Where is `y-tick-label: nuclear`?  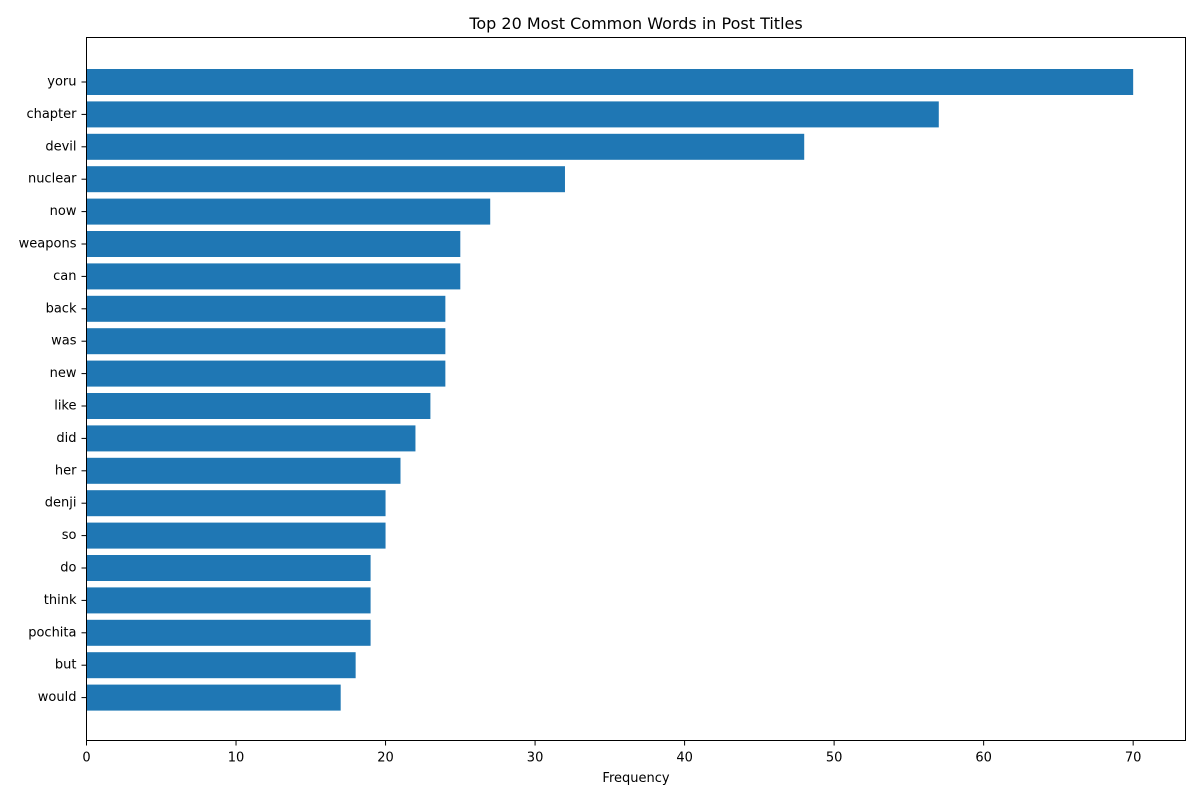
y-tick-label: nuclear is located at coordinates (52, 179).